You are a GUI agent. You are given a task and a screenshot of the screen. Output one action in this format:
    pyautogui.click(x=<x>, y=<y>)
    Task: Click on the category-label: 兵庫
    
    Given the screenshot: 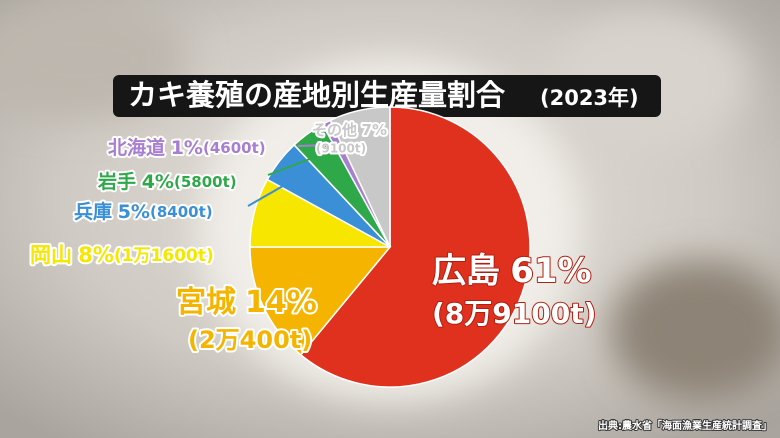 What is the action you would take?
    pyautogui.click(x=93, y=211)
    